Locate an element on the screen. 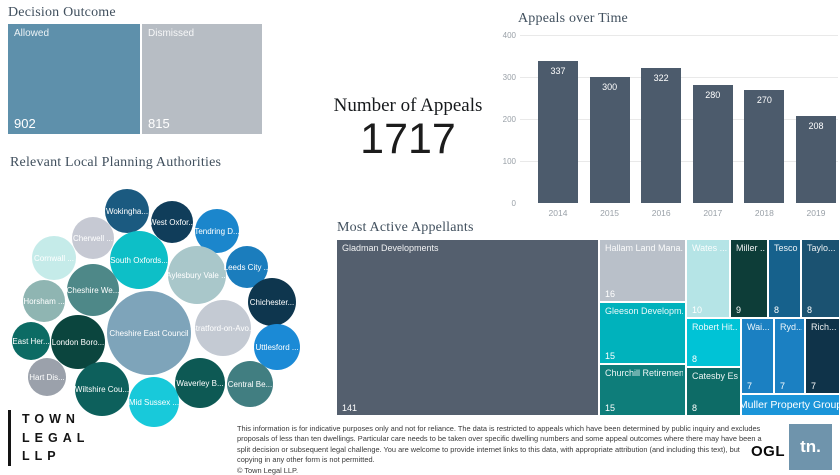  treemap-tile-muller-property-group: Muller Property Group is located at coordinates (790, 405).